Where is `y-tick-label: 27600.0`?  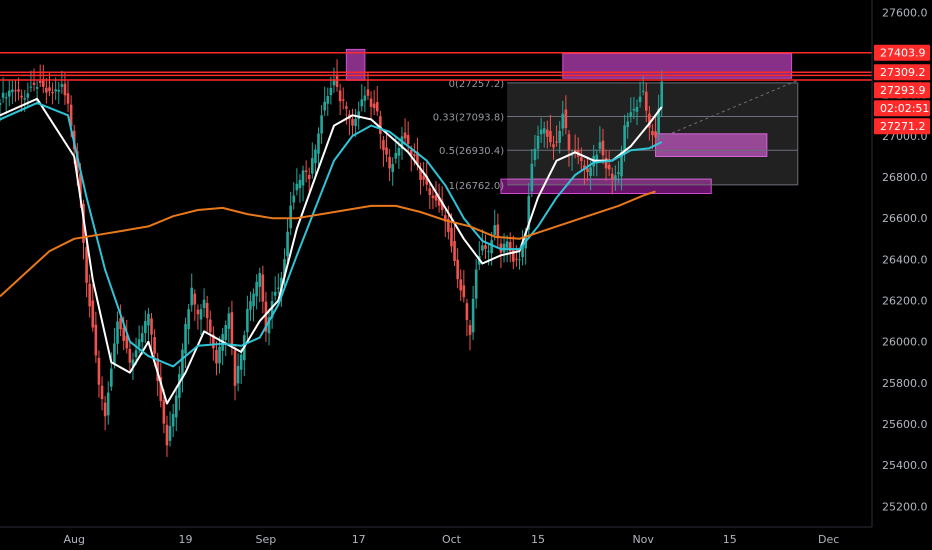 y-tick-label: 27600.0 is located at coordinates (905, 12).